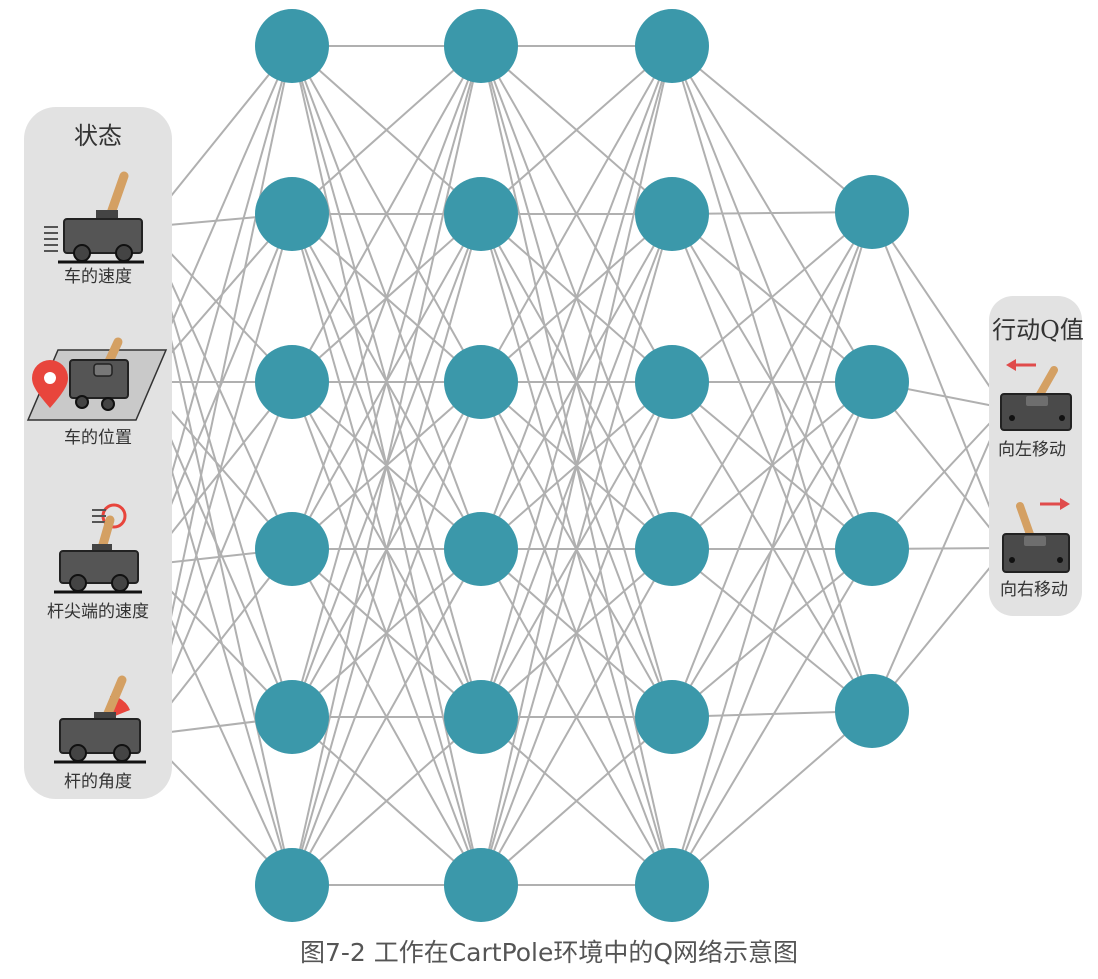  Describe the element at coordinates (94, 217) in the screenshot. I see `cart-speed-icon` at that location.